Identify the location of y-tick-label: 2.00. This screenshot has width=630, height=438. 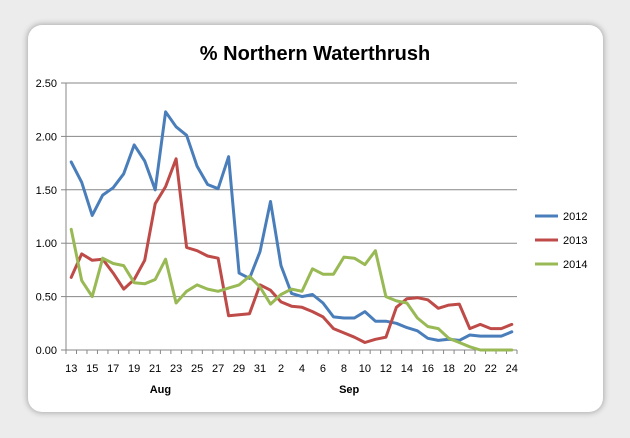
(46, 137).